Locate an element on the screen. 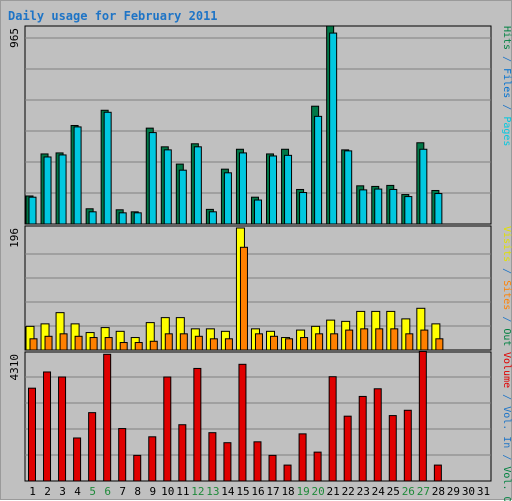 This screenshot has height=501, width=512. x-axis-label-day-22: 22 is located at coordinates (348, 491).